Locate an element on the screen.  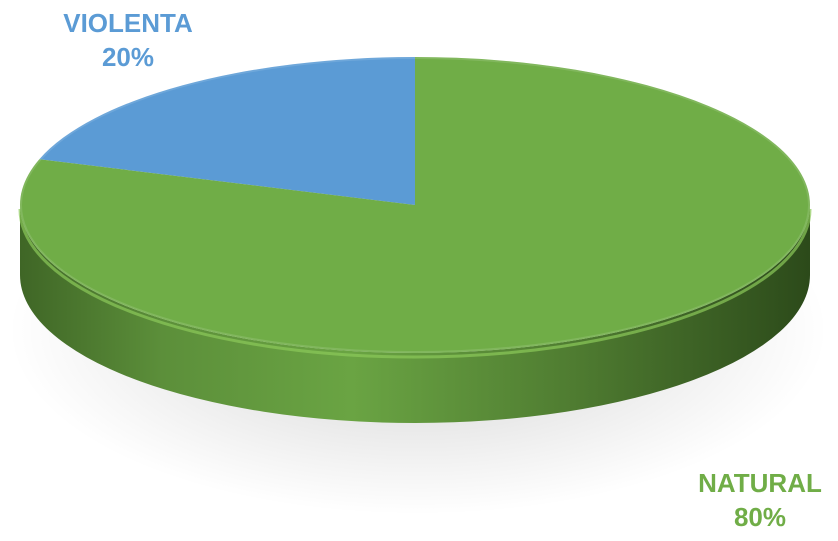
slice-percent-violenta: 20% is located at coordinates (128, 57).